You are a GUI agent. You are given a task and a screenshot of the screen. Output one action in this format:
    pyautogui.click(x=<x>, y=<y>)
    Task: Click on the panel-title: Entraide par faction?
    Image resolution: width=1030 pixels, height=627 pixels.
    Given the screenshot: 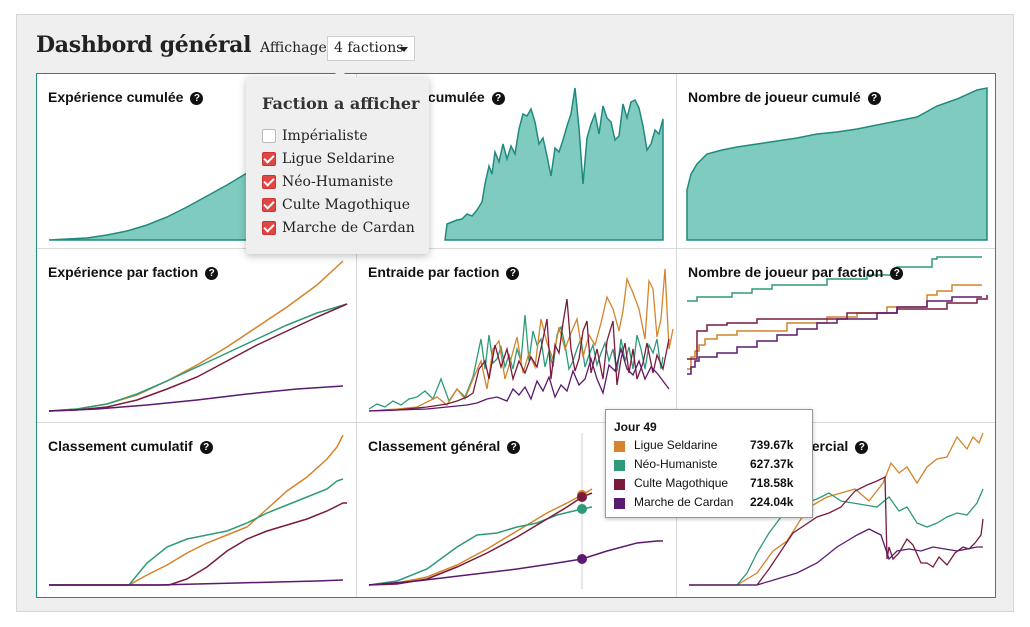 What is the action you would take?
    pyautogui.click(x=444, y=272)
    